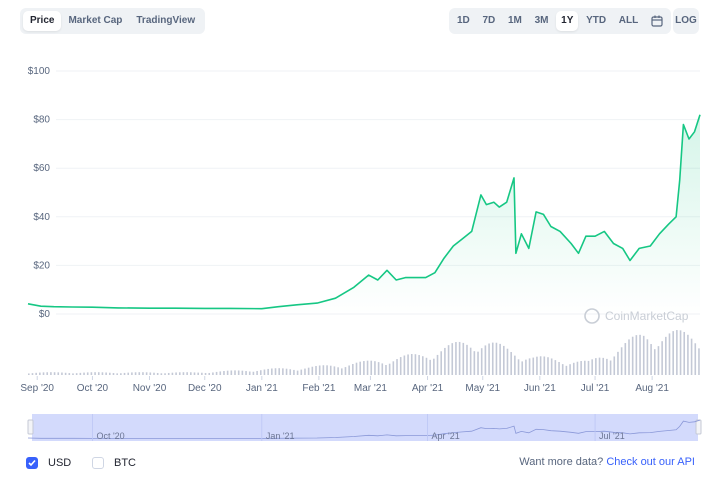  I want to click on chart-type-tabs: Price Market Cap TradingView, so click(113, 21).